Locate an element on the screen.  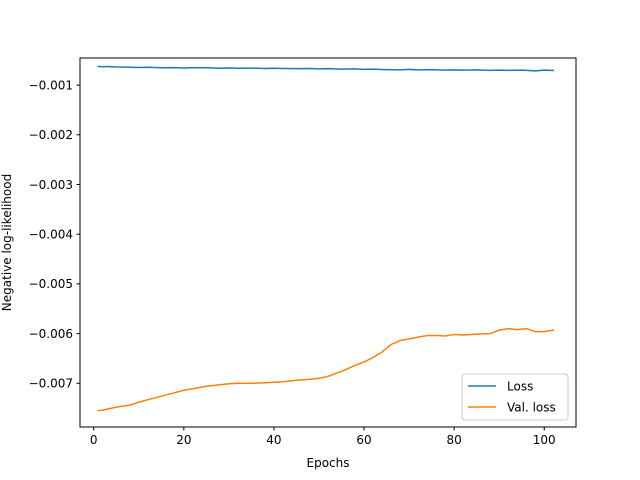
y-tick-label: −0.002 is located at coordinates (51, 135).